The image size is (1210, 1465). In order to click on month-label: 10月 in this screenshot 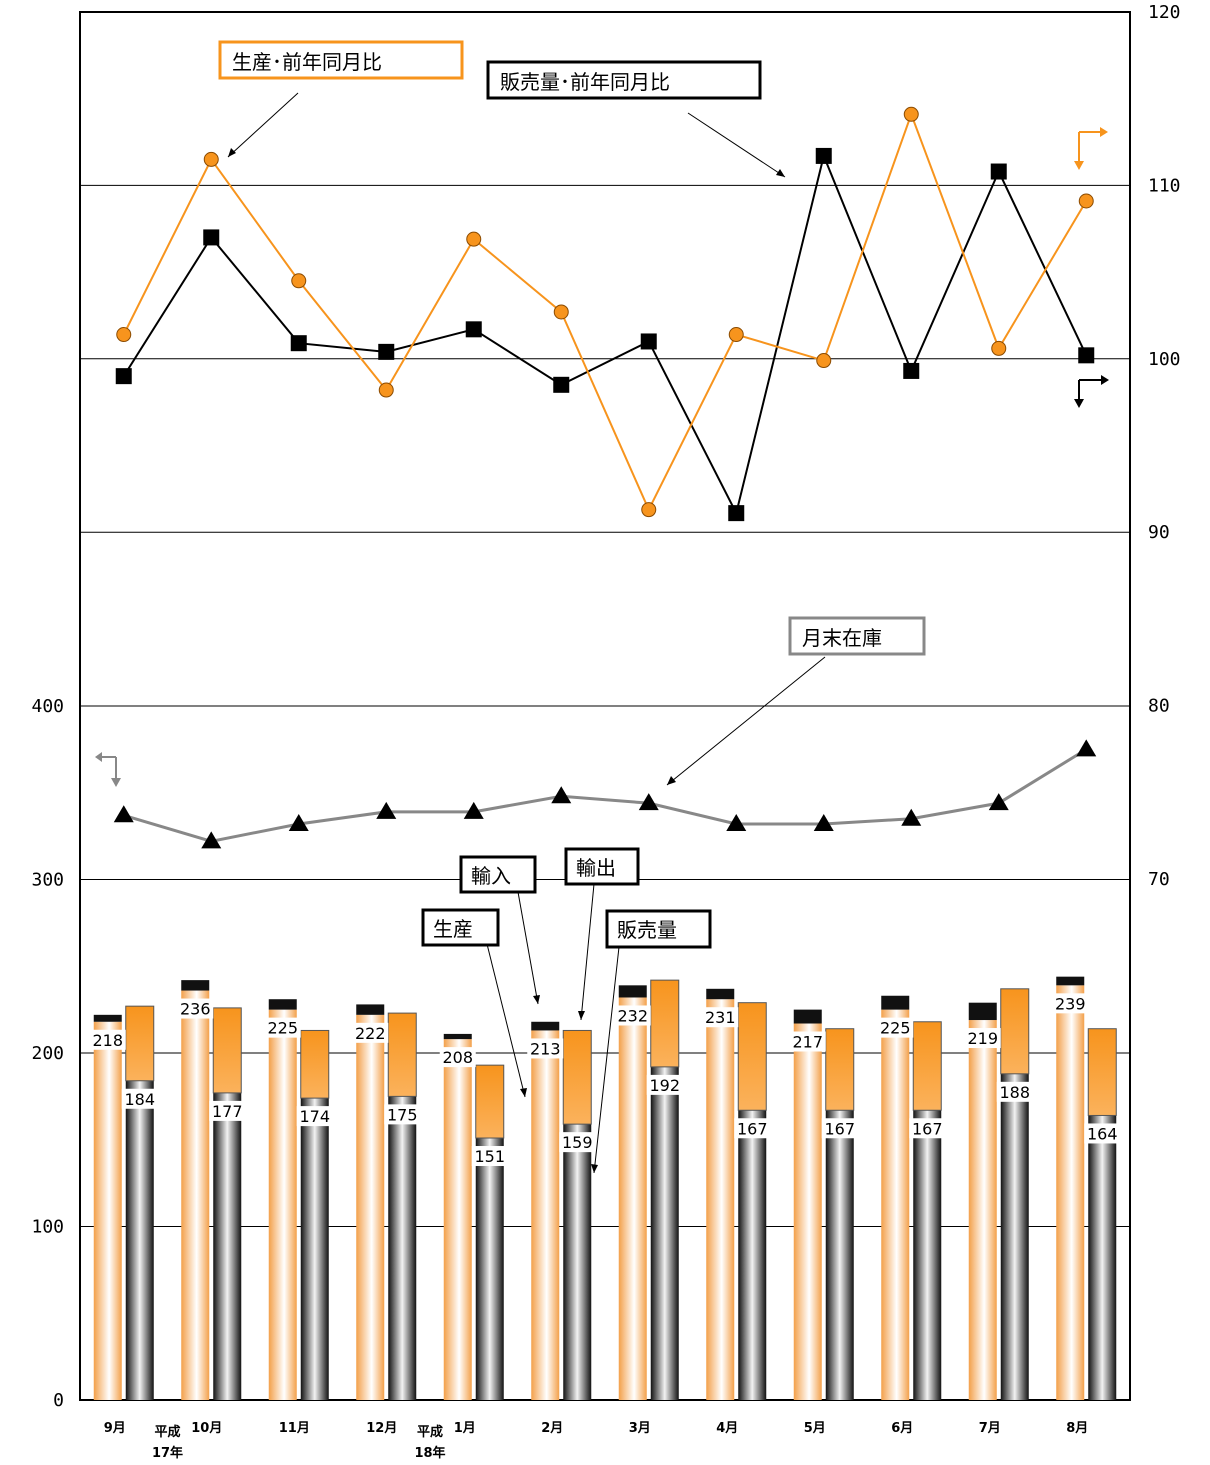, I will do `click(206, 1428)`.